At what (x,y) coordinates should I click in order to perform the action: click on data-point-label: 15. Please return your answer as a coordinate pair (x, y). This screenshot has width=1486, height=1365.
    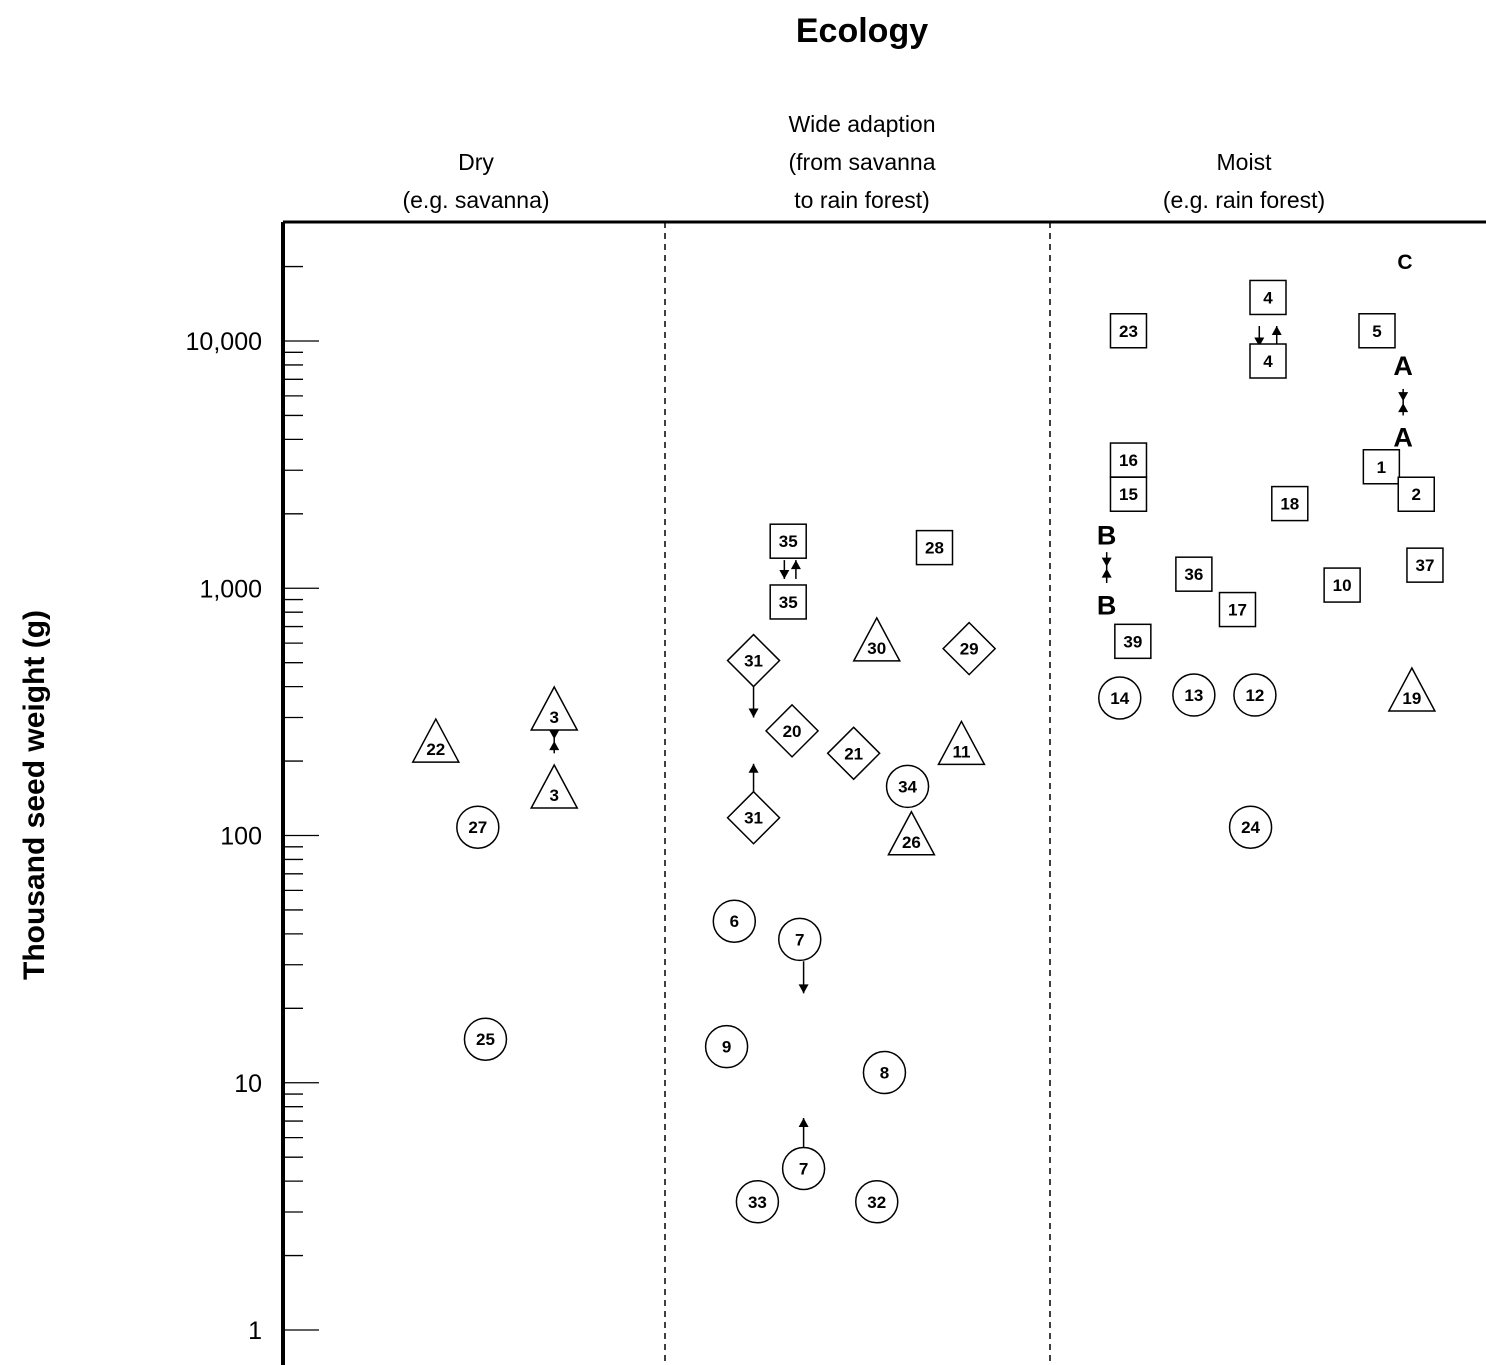
    Looking at the image, I should click on (1128, 494).